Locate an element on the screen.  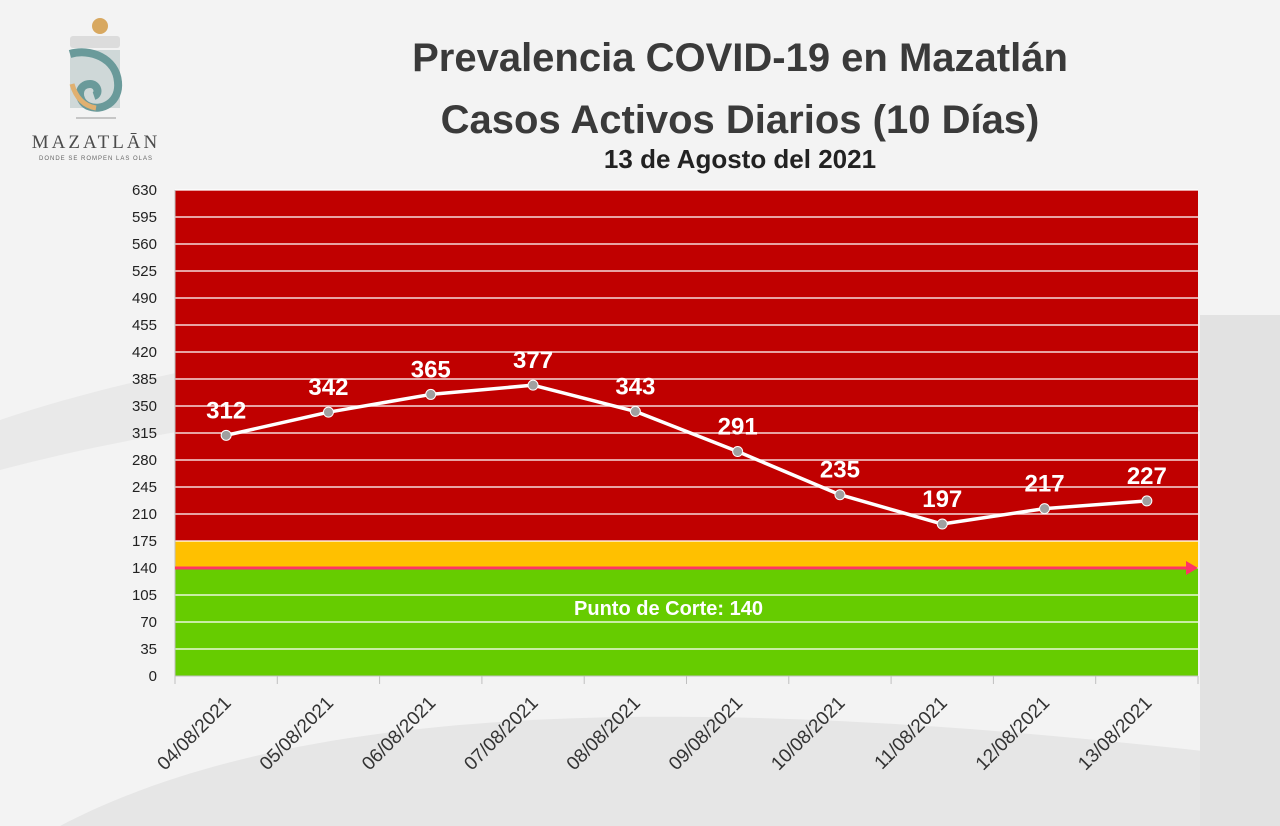
logo-tagline: DONDE SE ROMPEN LAS OLAS is located at coordinates (96, 159).